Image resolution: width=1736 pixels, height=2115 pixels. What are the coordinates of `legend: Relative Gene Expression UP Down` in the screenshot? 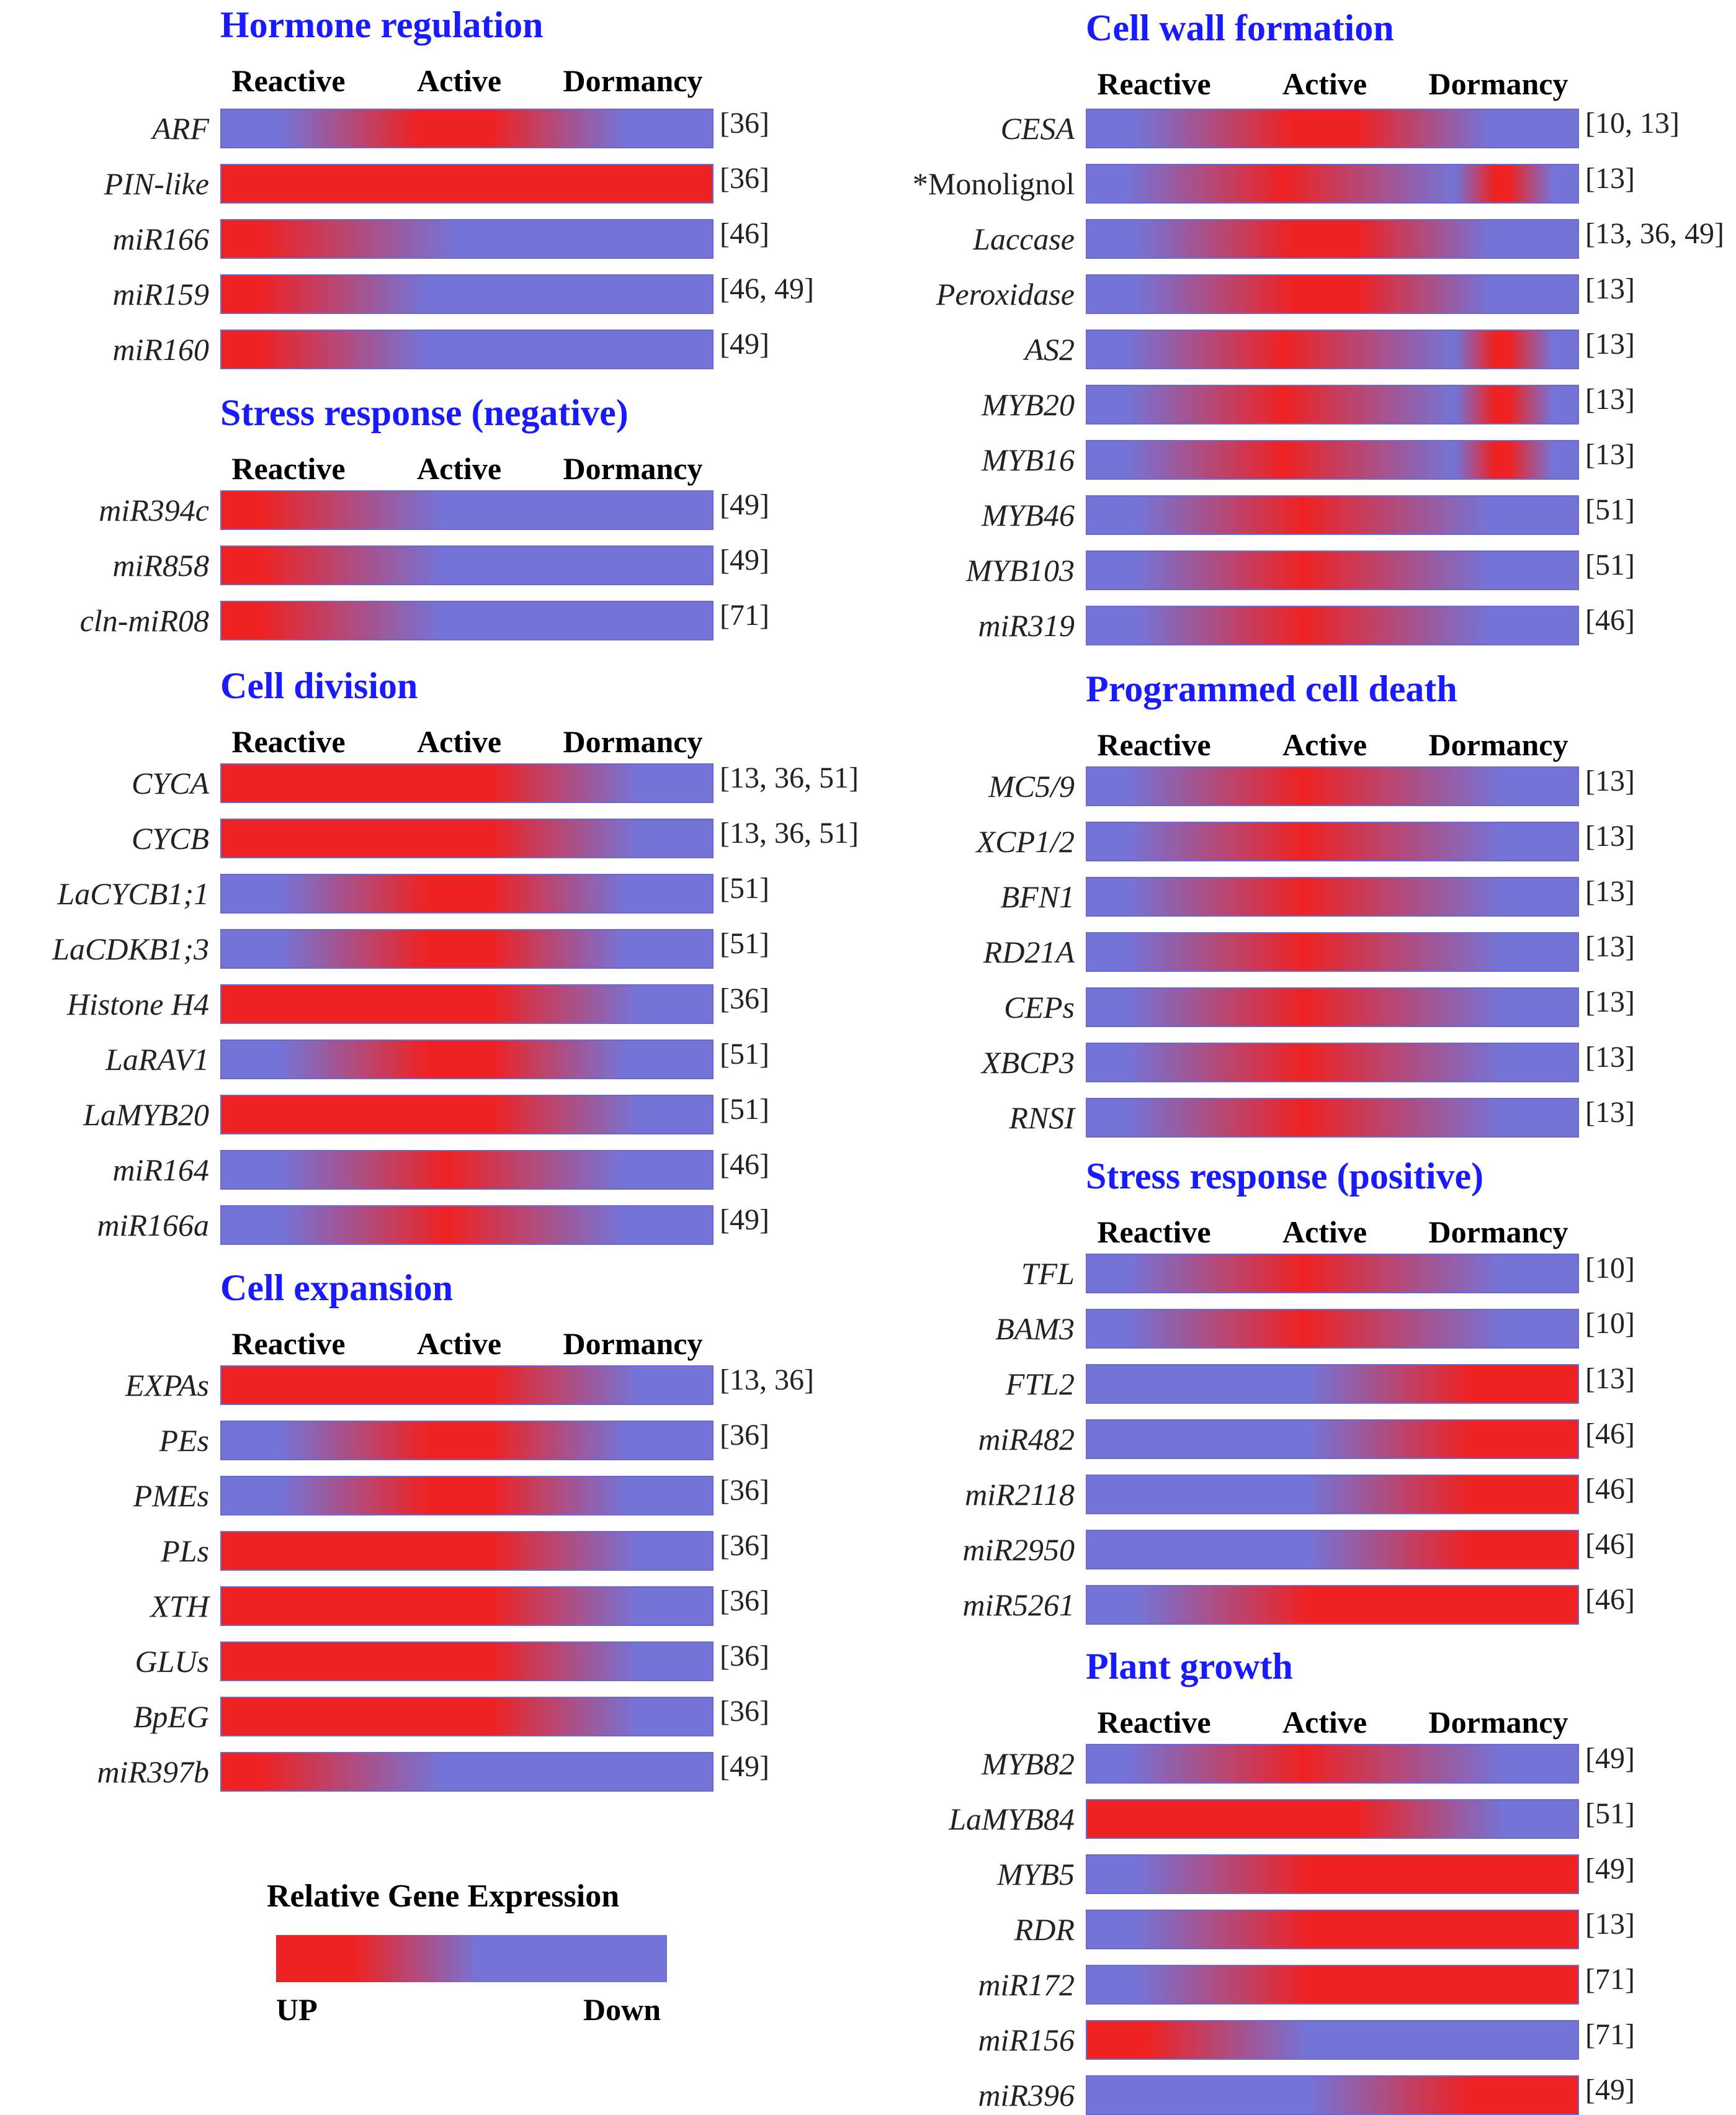 It's located at (471, 1955).